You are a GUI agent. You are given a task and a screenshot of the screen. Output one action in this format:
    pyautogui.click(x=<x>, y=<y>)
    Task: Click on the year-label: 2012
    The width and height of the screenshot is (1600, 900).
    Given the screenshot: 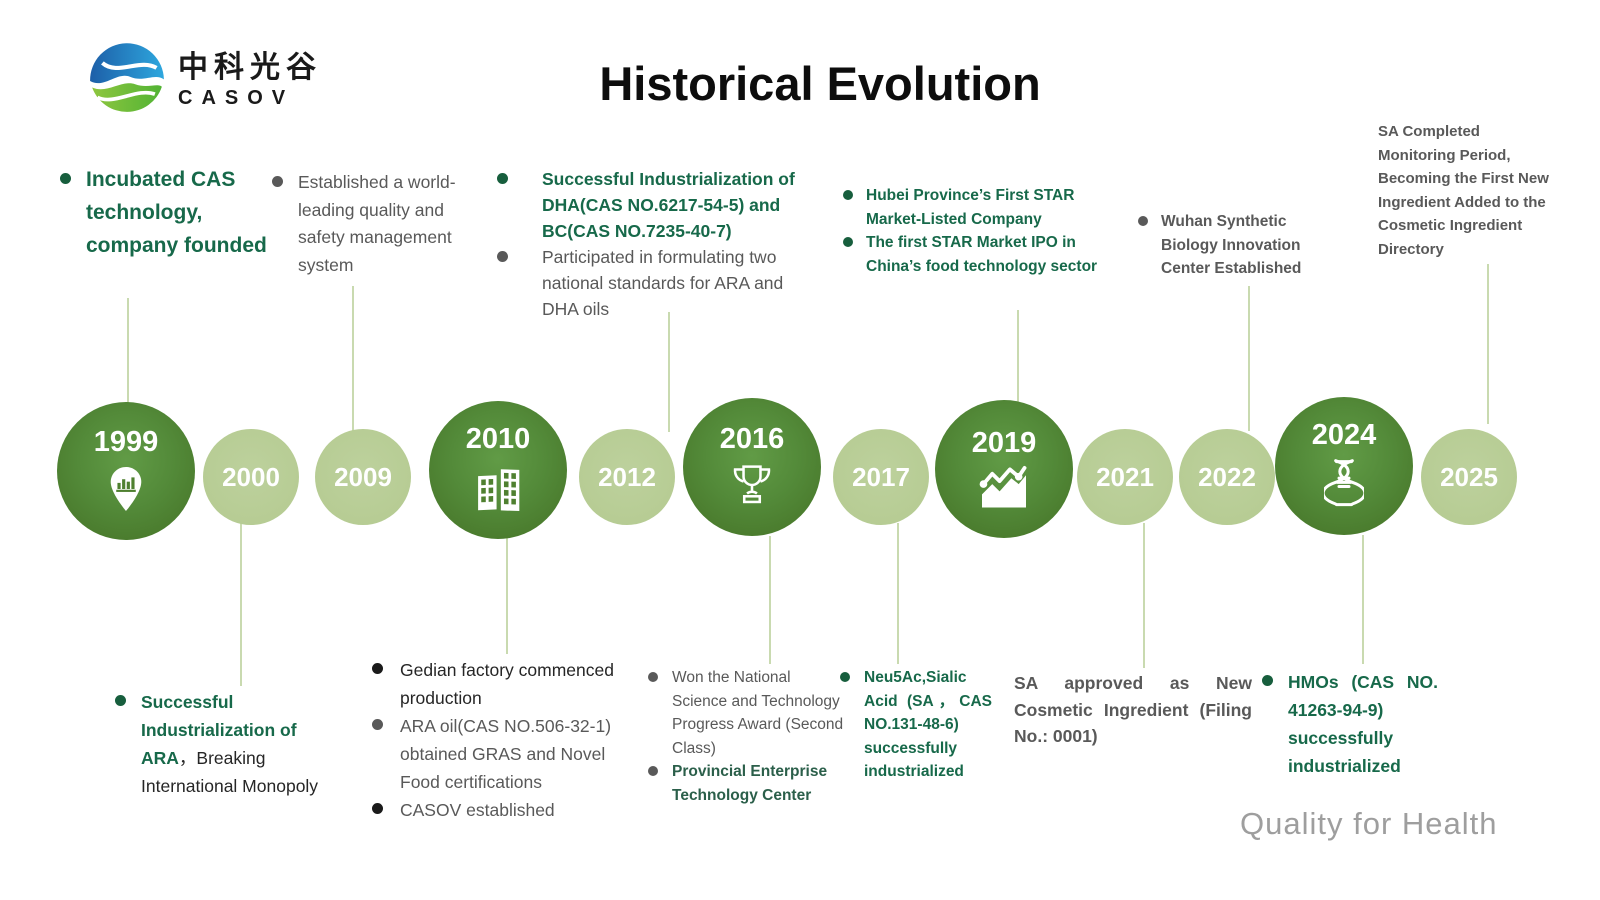 What is the action you would take?
    pyautogui.click(x=627, y=477)
    